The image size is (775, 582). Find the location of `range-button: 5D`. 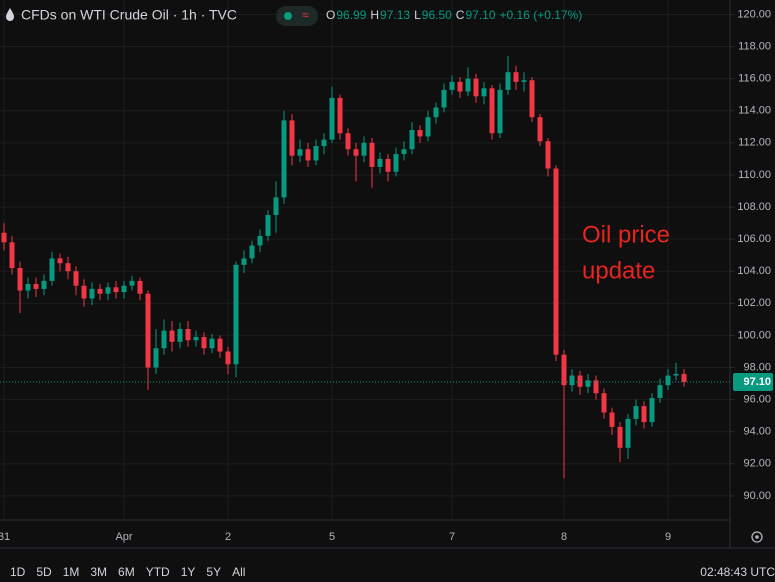

range-button: 5D is located at coordinates (44, 572).